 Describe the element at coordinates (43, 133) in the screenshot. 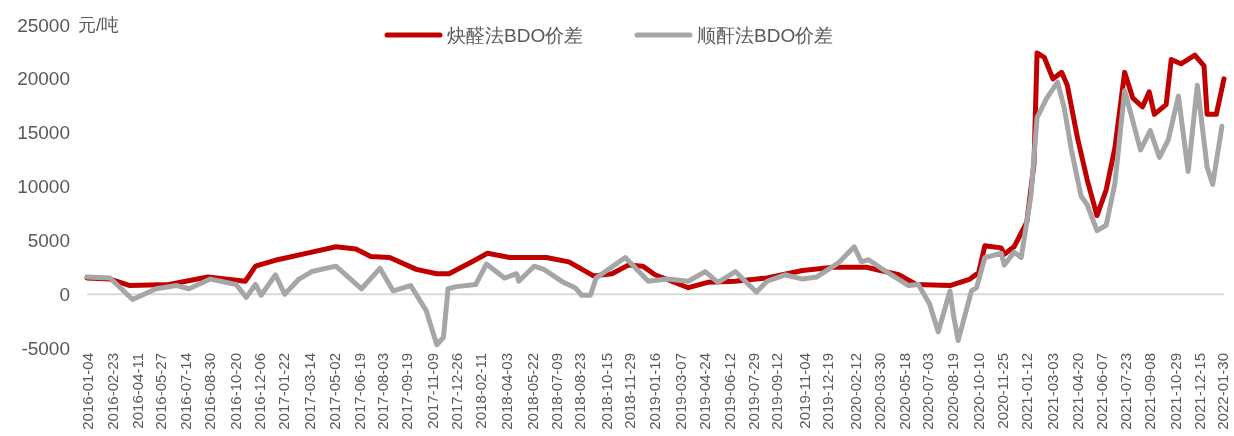

I see `y-tick-label: 15000` at that location.